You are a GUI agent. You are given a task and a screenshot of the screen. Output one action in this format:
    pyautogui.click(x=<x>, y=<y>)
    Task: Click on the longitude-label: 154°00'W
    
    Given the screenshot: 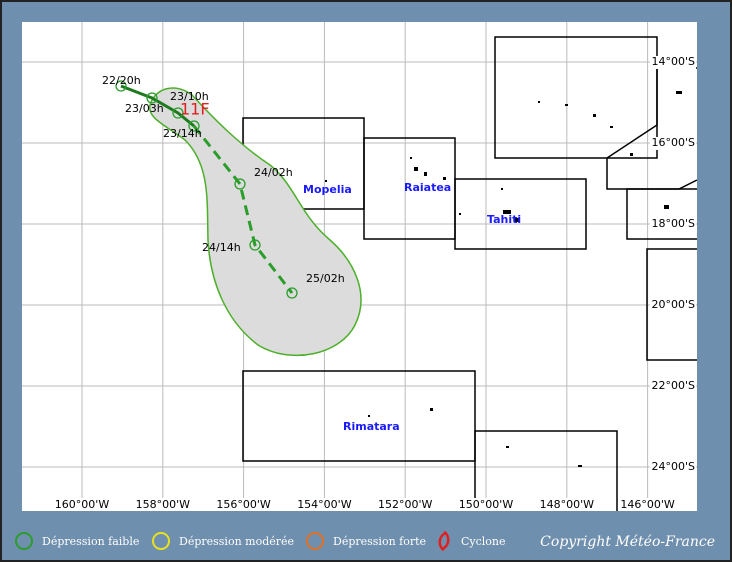 What is the action you would take?
    pyautogui.click(x=324, y=504)
    